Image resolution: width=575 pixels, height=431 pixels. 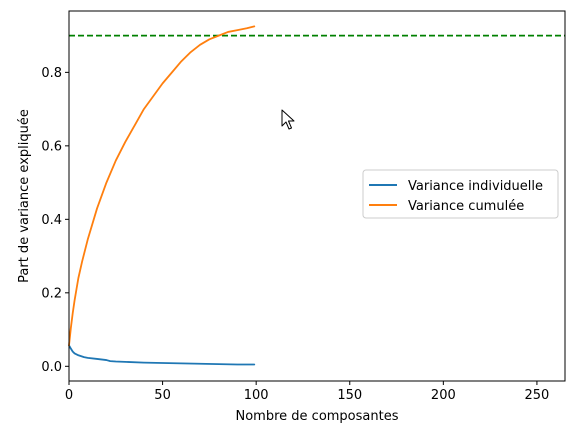 What do you see at coordinates (51, 293) in the screenshot?
I see `y-tick-label: 0.2` at bounding box center [51, 293].